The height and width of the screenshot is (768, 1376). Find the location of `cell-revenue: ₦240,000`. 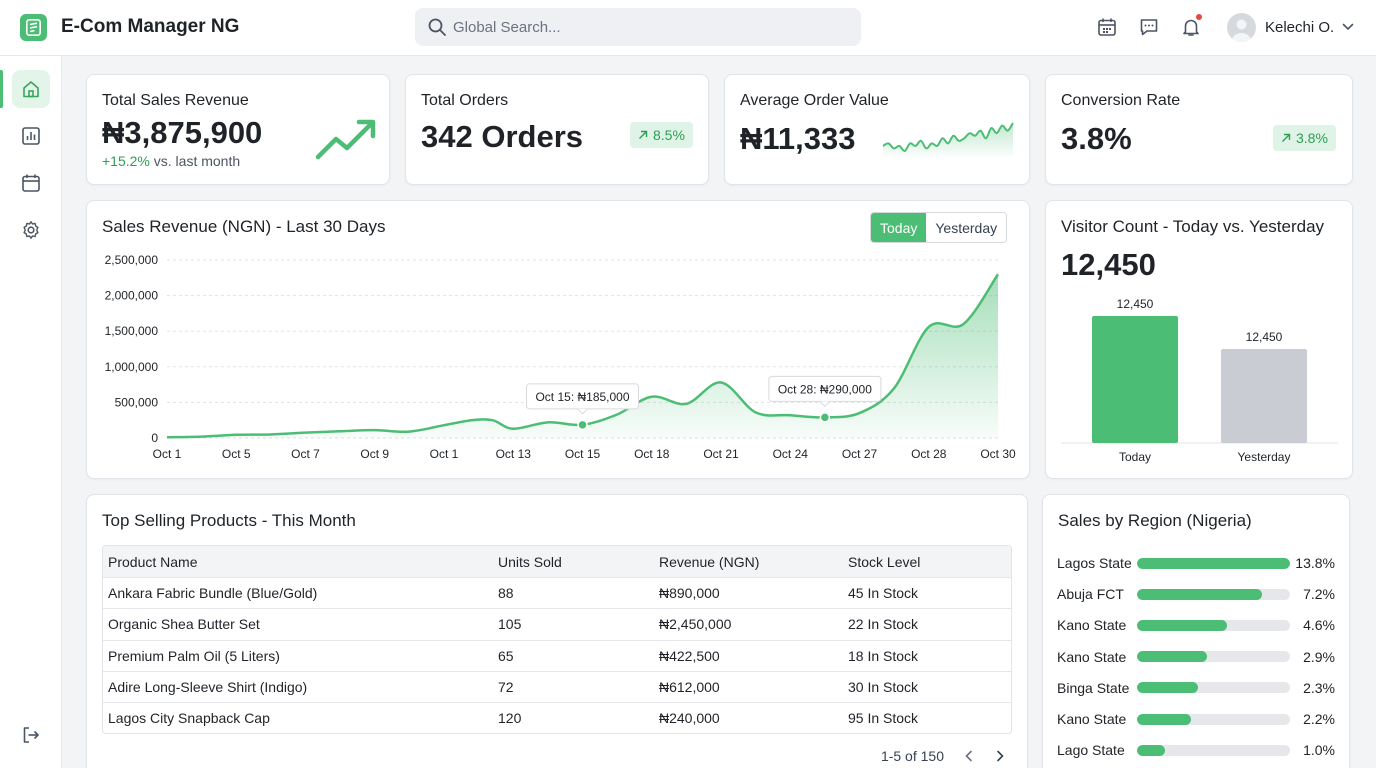

cell-revenue: ₦240,000 is located at coordinates (689, 718).